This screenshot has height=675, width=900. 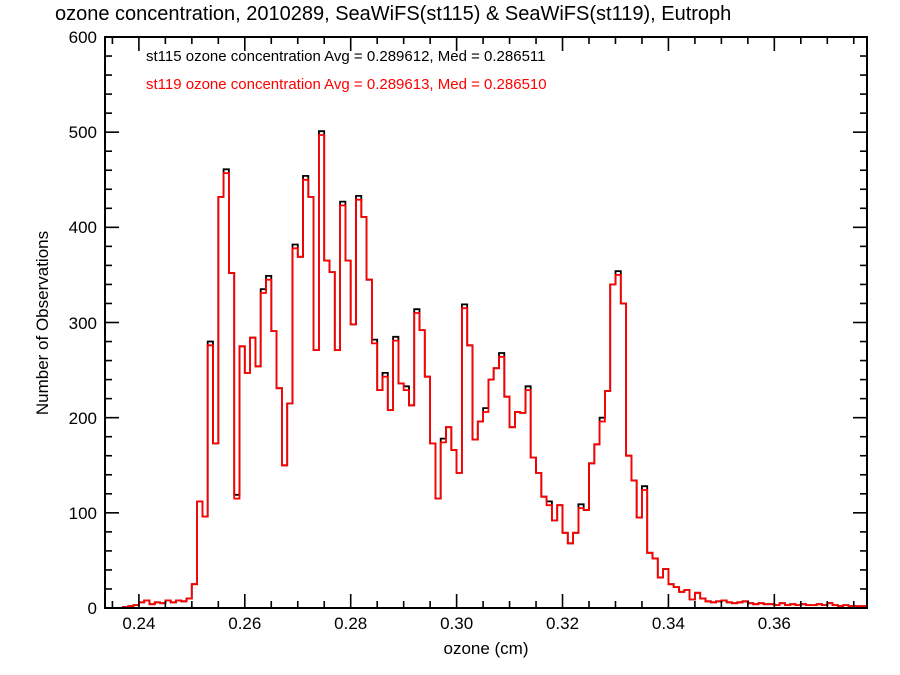 What do you see at coordinates (92, 608) in the screenshot?
I see `y-tick-label-0: 0` at bounding box center [92, 608].